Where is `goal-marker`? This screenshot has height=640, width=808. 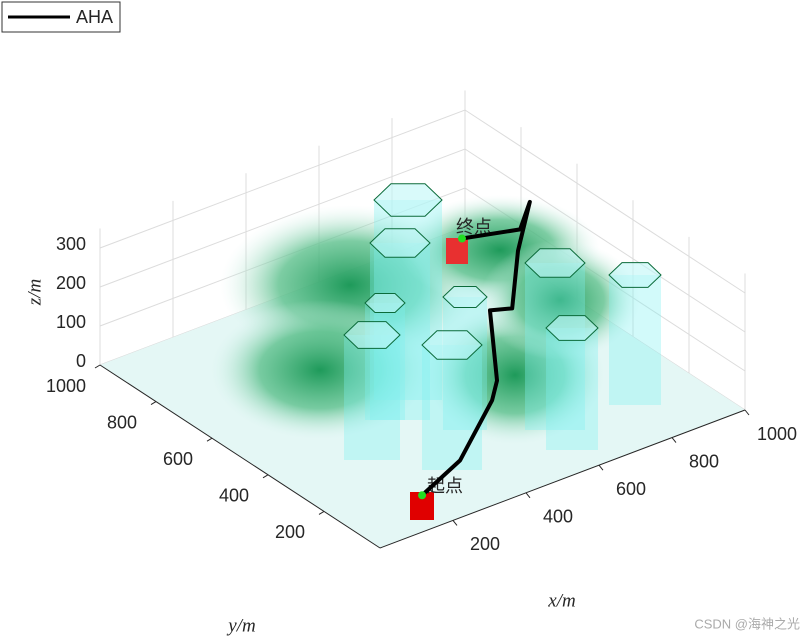
goal-marker is located at coordinates (457, 251).